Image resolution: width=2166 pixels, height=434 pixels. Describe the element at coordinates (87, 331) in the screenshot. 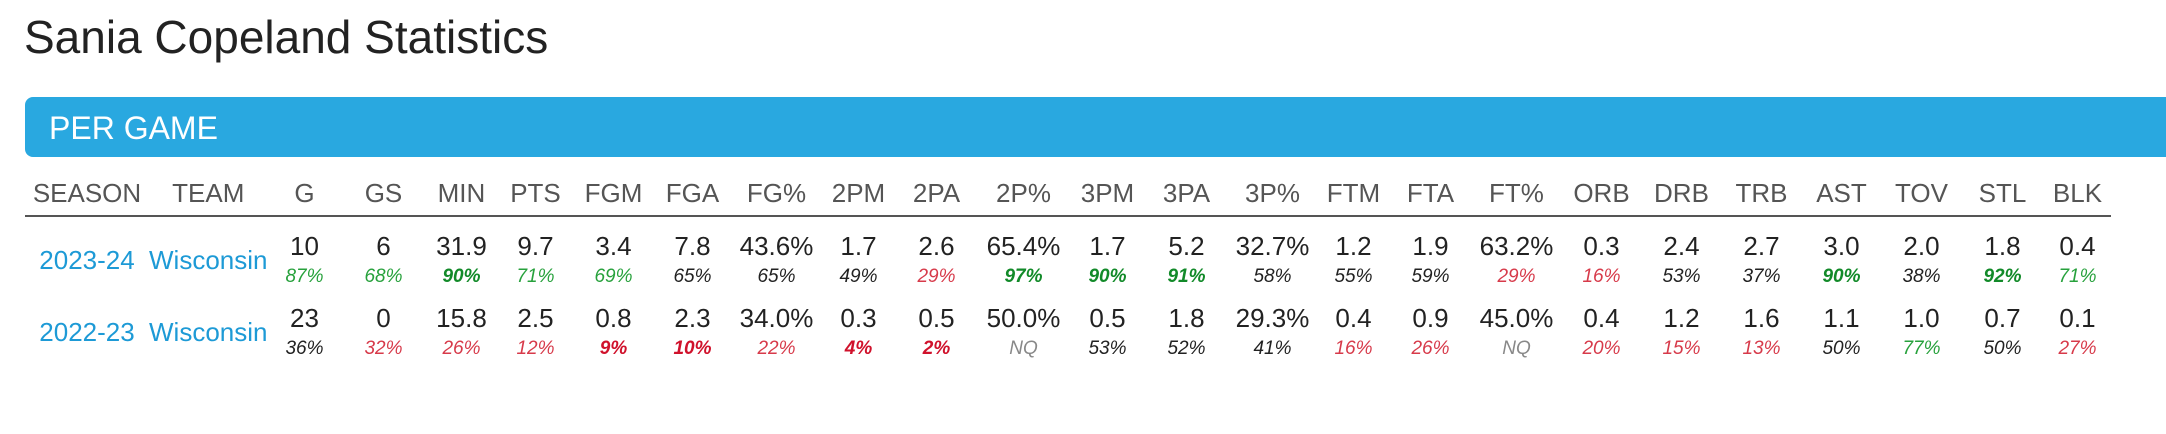

I see `season-link: 2022-23` at that location.